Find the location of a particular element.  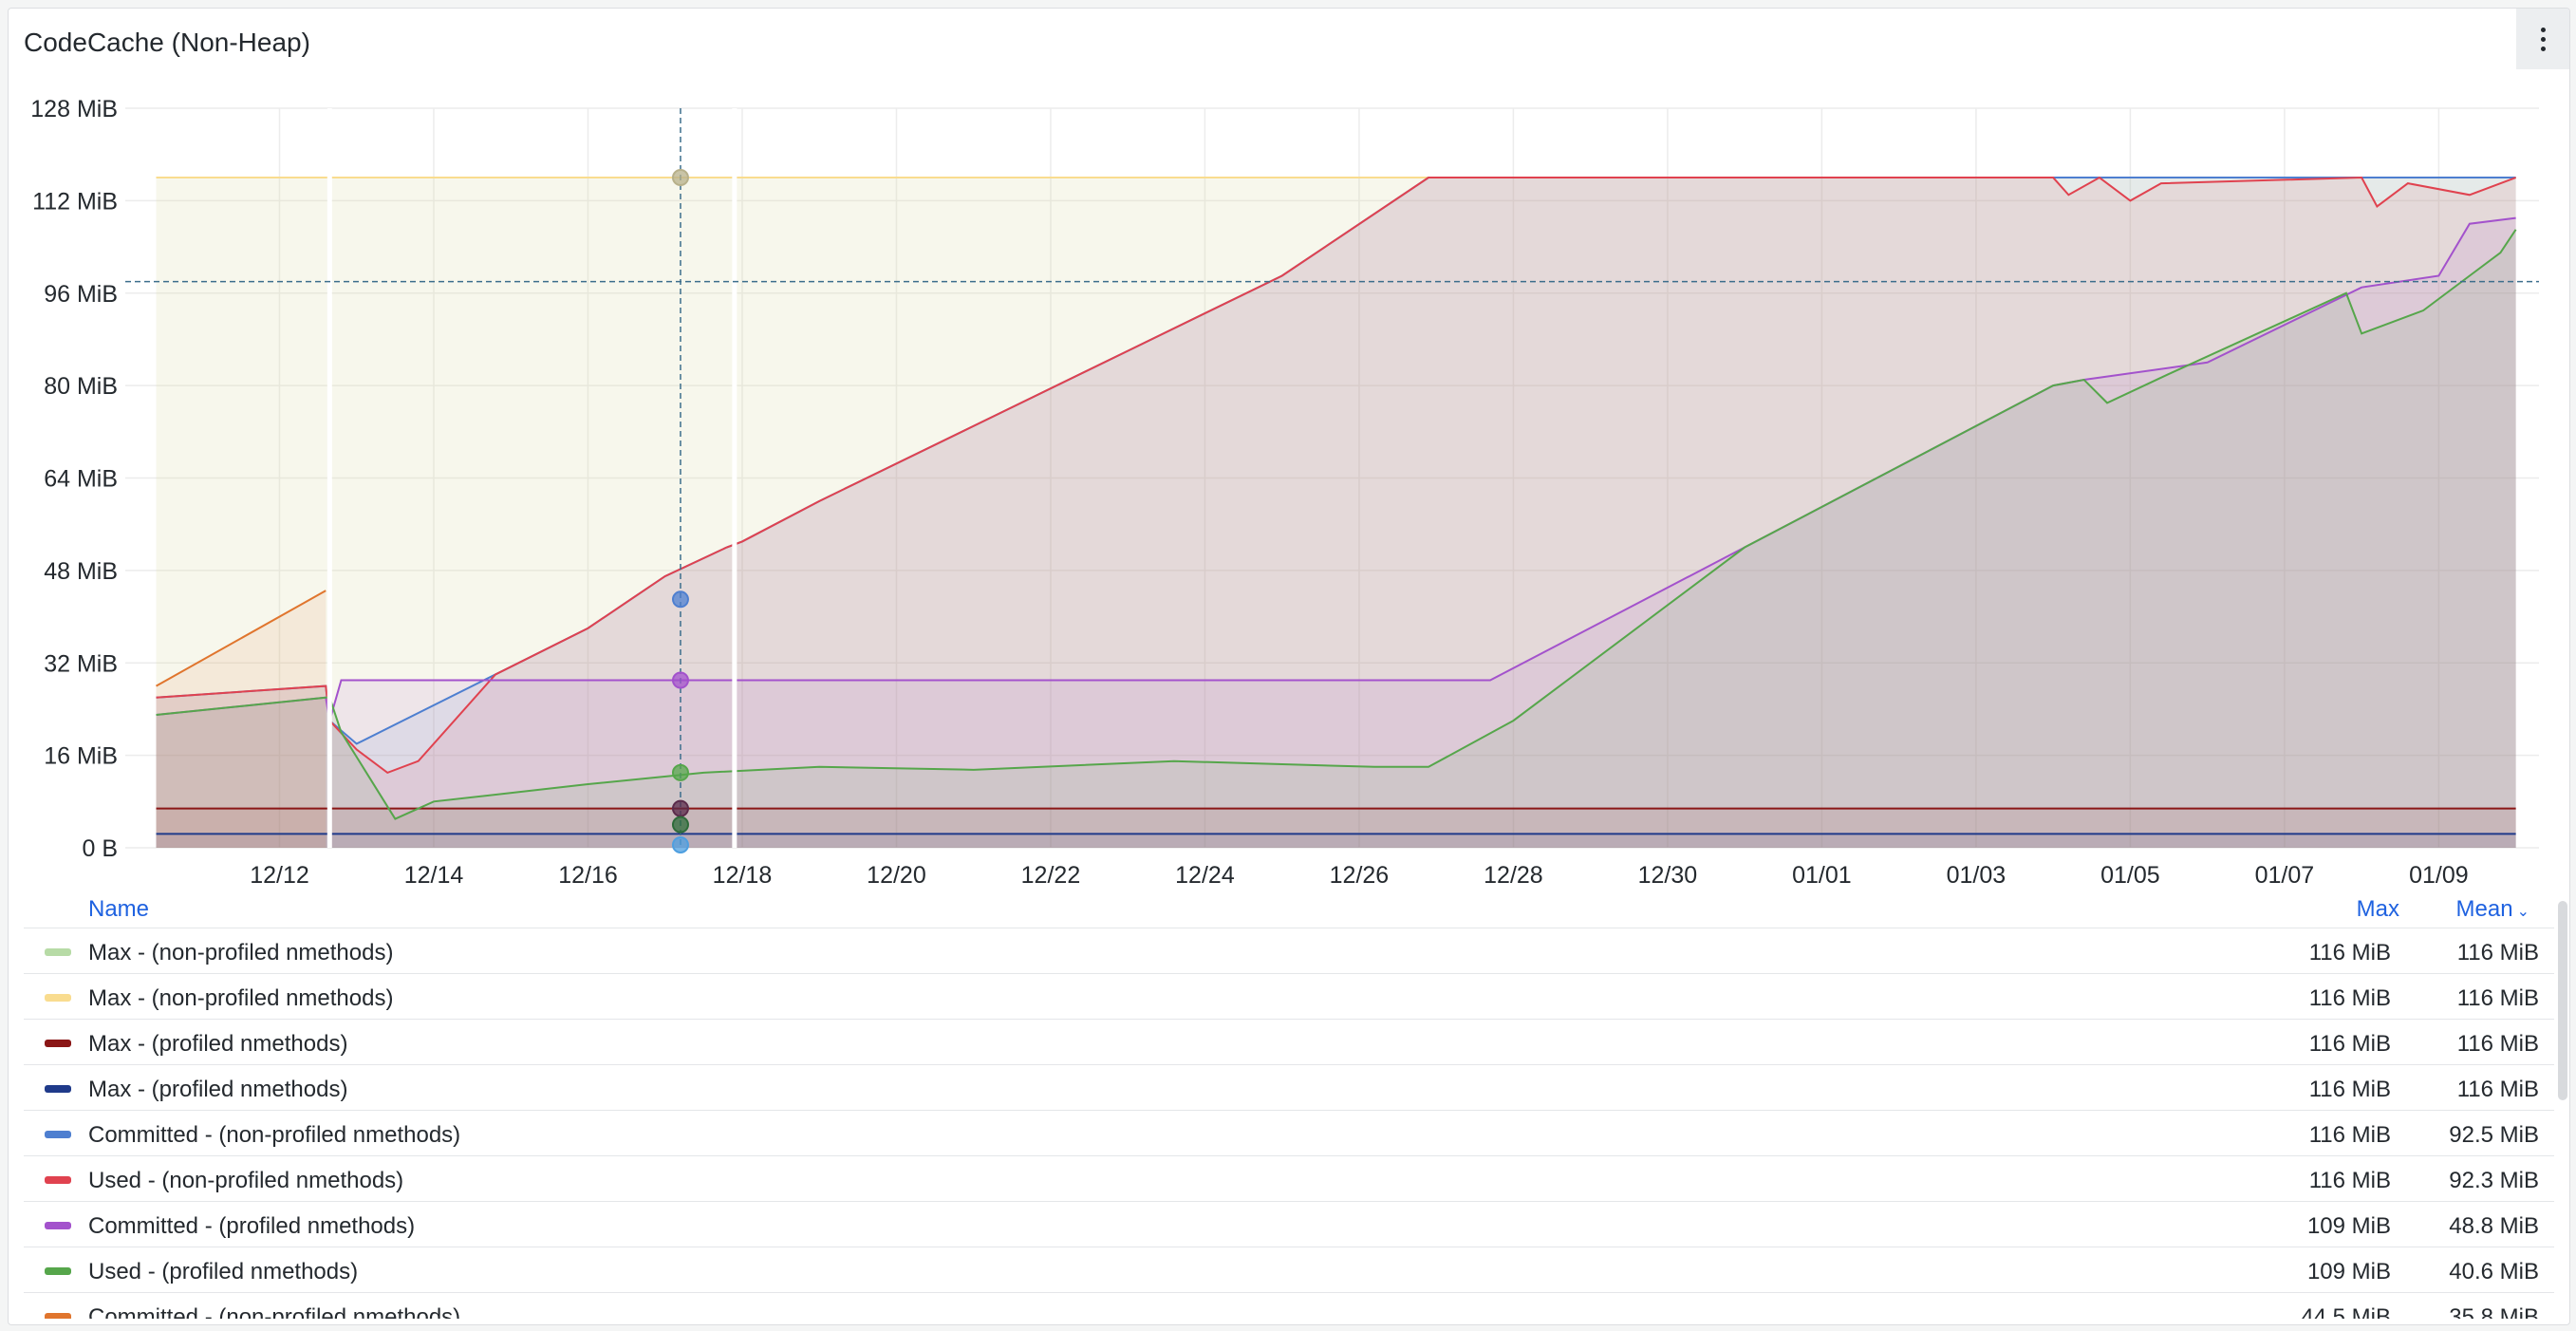

panel-menu-button is located at coordinates (2543, 39).